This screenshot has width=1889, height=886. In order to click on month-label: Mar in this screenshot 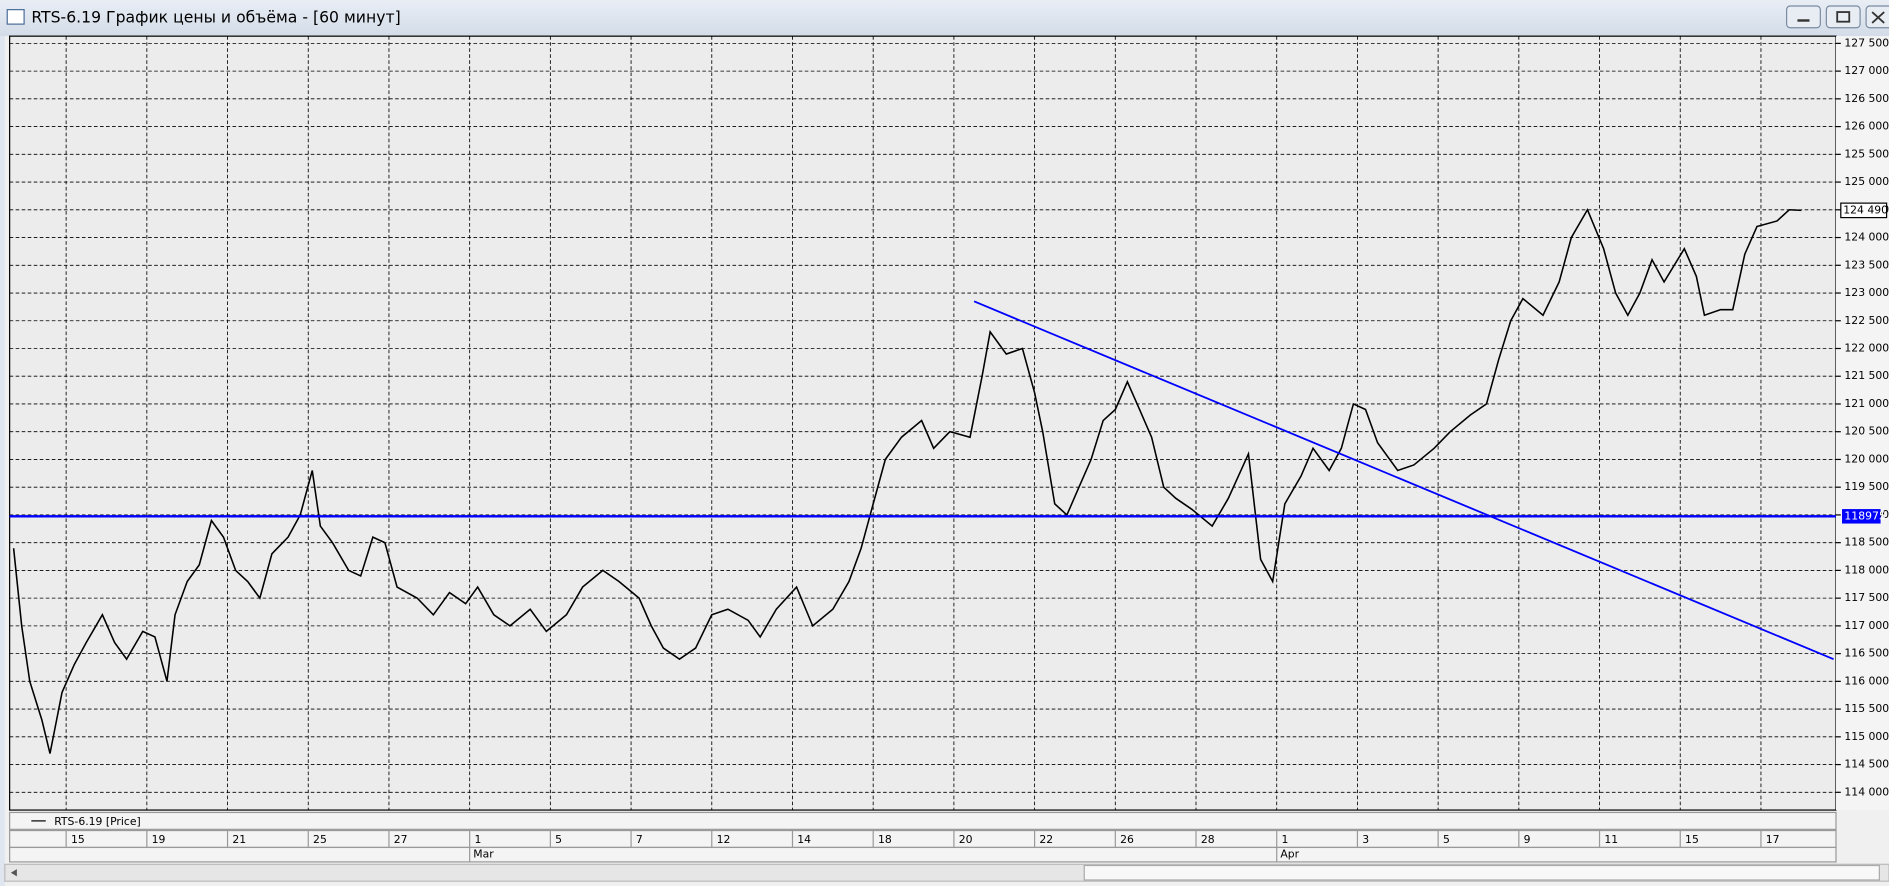, I will do `click(483, 854)`.